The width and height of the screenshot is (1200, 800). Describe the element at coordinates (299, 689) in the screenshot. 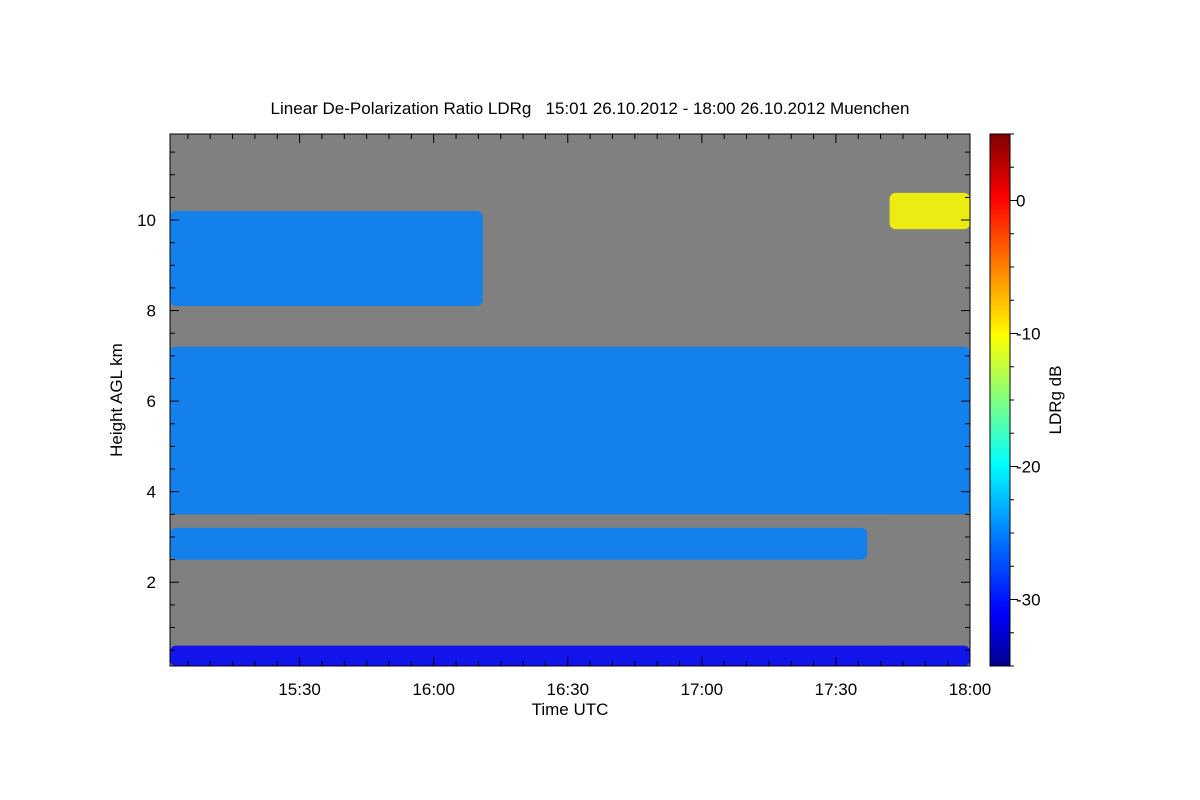

I see `x-tick-label: 15:30` at that location.